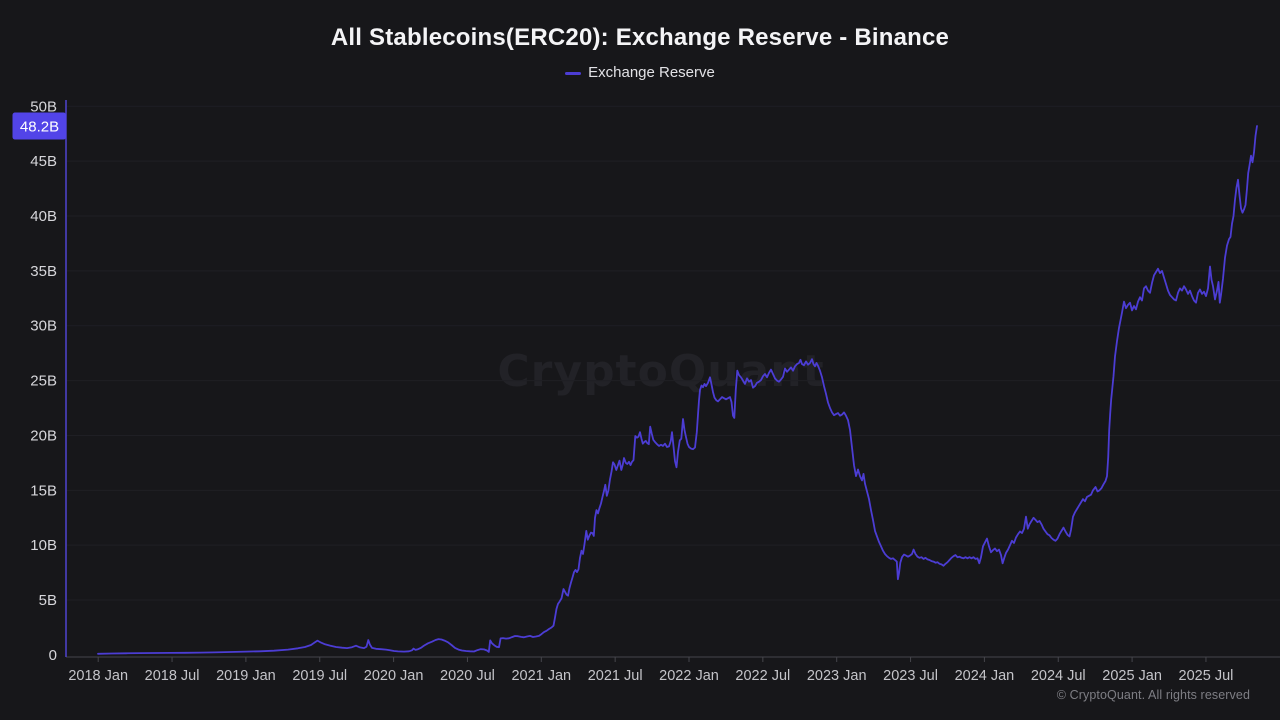 The width and height of the screenshot is (1280, 720). What do you see at coordinates (762, 676) in the screenshot?
I see `x-tick-label: 2022 Jul` at bounding box center [762, 676].